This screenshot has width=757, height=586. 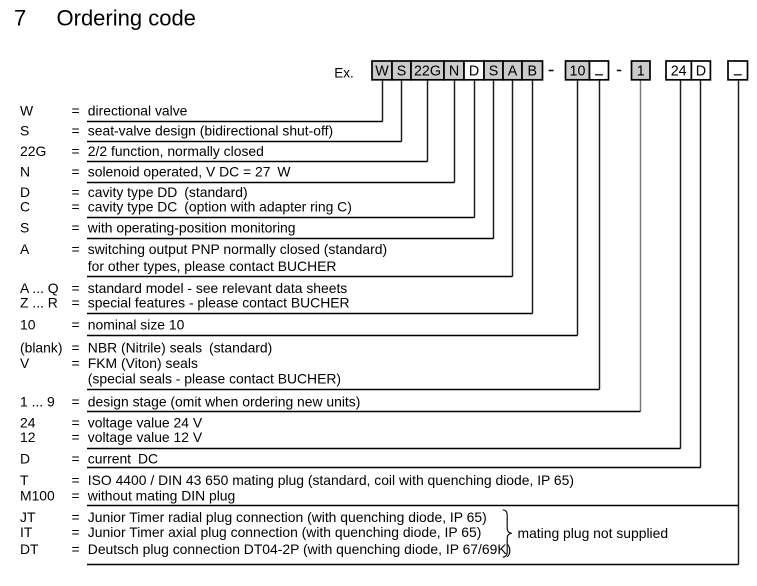 What do you see at coordinates (126, 17) in the screenshot?
I see `svg-text: Ordering code` at bounding box center [126, 17].